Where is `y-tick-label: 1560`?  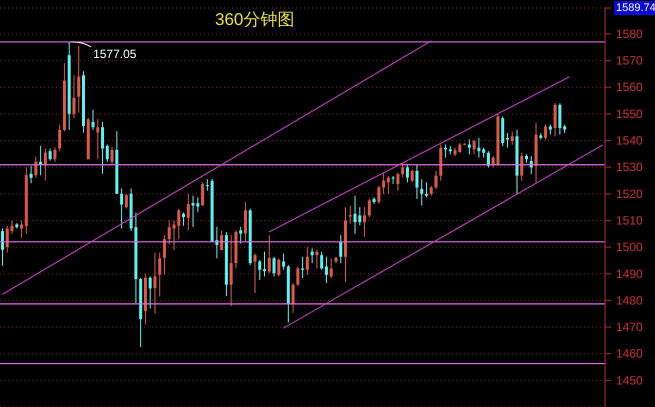
y-tick-label: 1560 is located at coordinates (630, 87).